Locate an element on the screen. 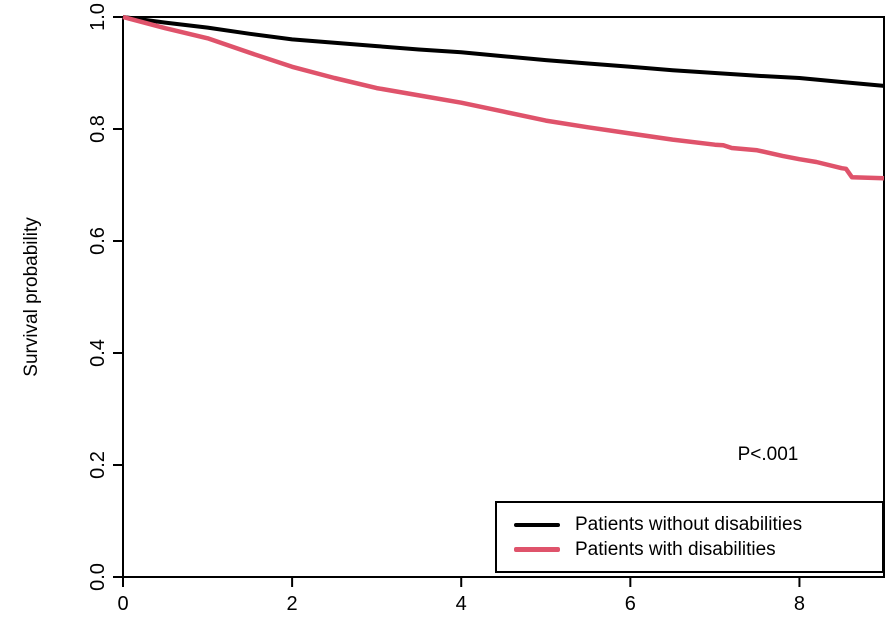 Image resolution: width=892 pixels, height=624 pixels. y-tick-label: 0.0 is located at coordinates (98, 577).